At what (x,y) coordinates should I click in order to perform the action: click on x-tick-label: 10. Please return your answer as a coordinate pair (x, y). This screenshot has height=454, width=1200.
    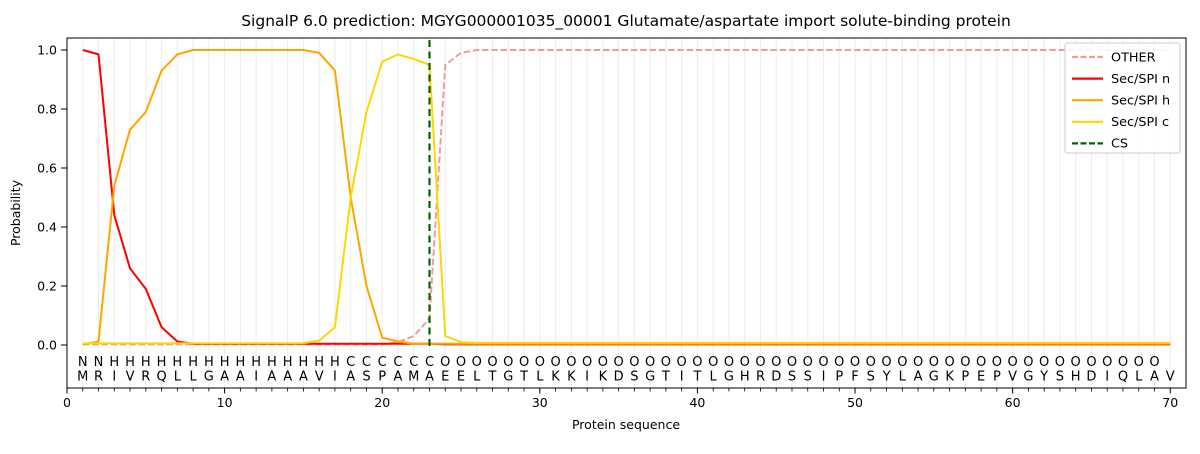
    Looking at the image, I should click on (225, 402).